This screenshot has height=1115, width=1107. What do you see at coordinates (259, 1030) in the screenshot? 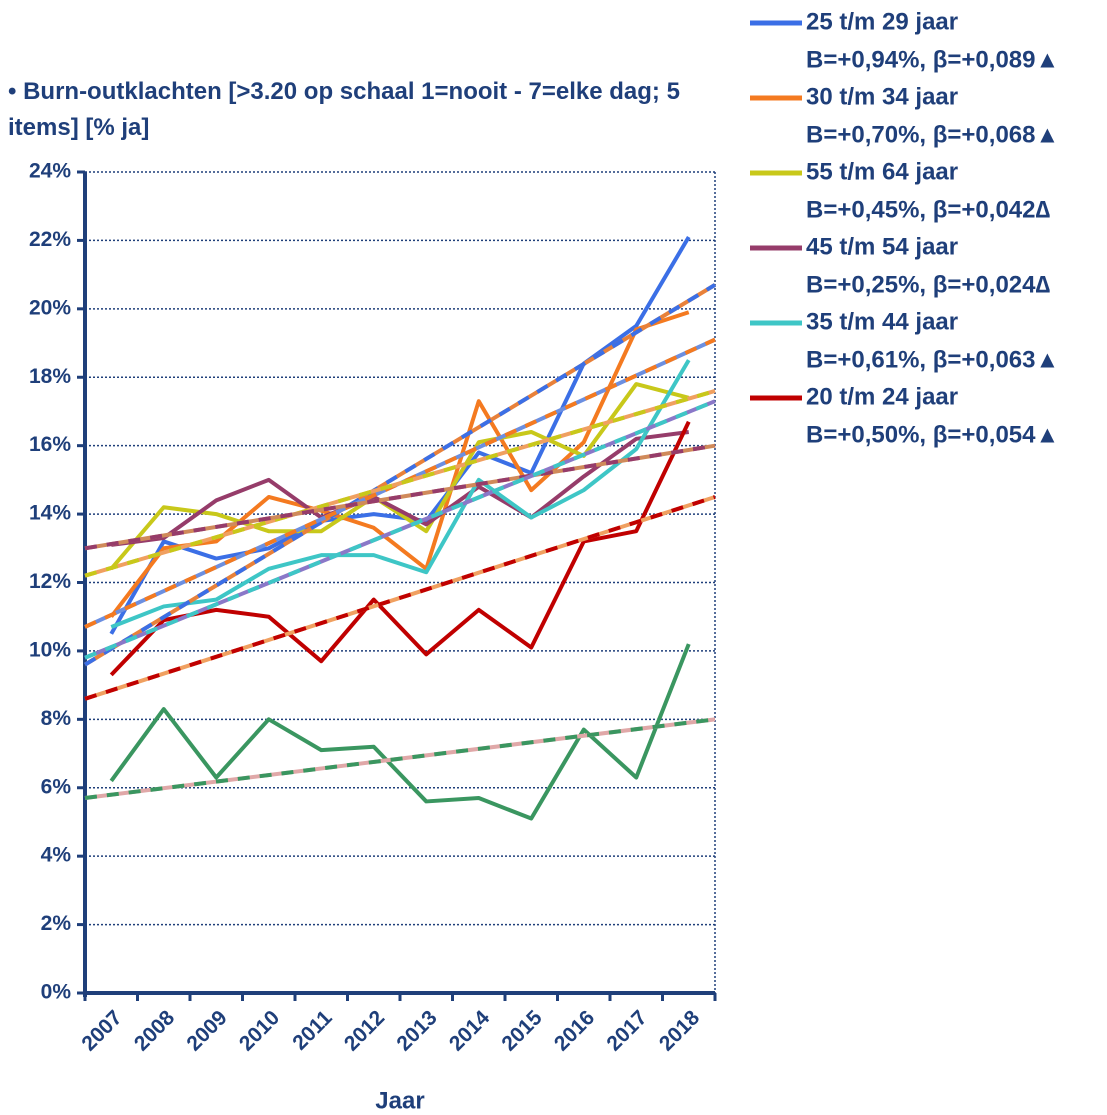
I see `x-tick-label: 2010` at bounding box center [259, 1030].